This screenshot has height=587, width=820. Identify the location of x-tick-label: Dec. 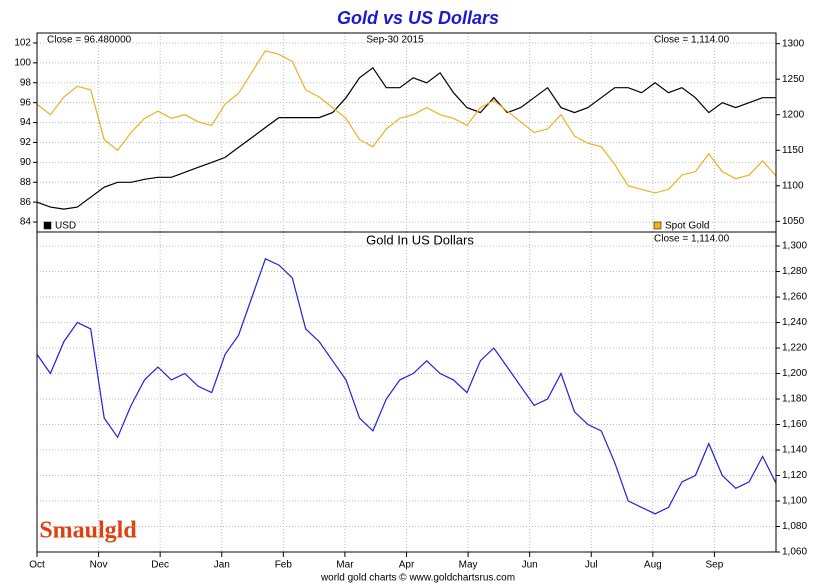
(160, 565).